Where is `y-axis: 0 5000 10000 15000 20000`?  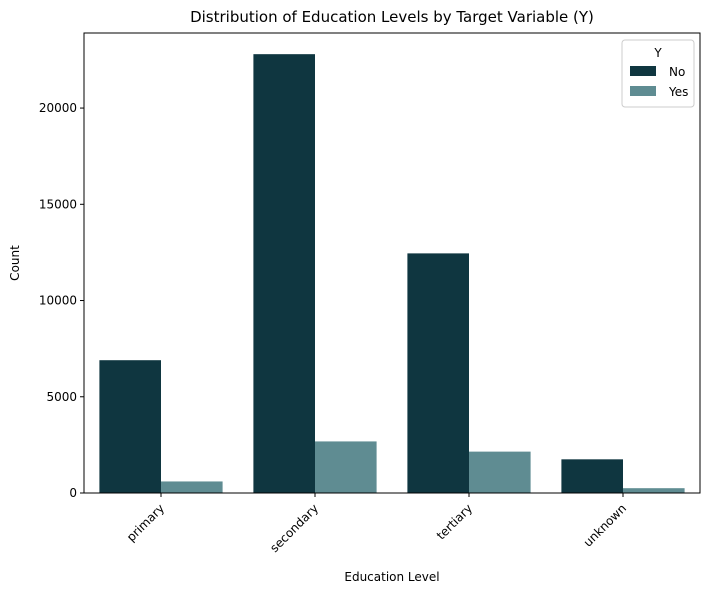
y-axis: 0 5000 10000 15000 20000 is located at coordinates (61, 300).